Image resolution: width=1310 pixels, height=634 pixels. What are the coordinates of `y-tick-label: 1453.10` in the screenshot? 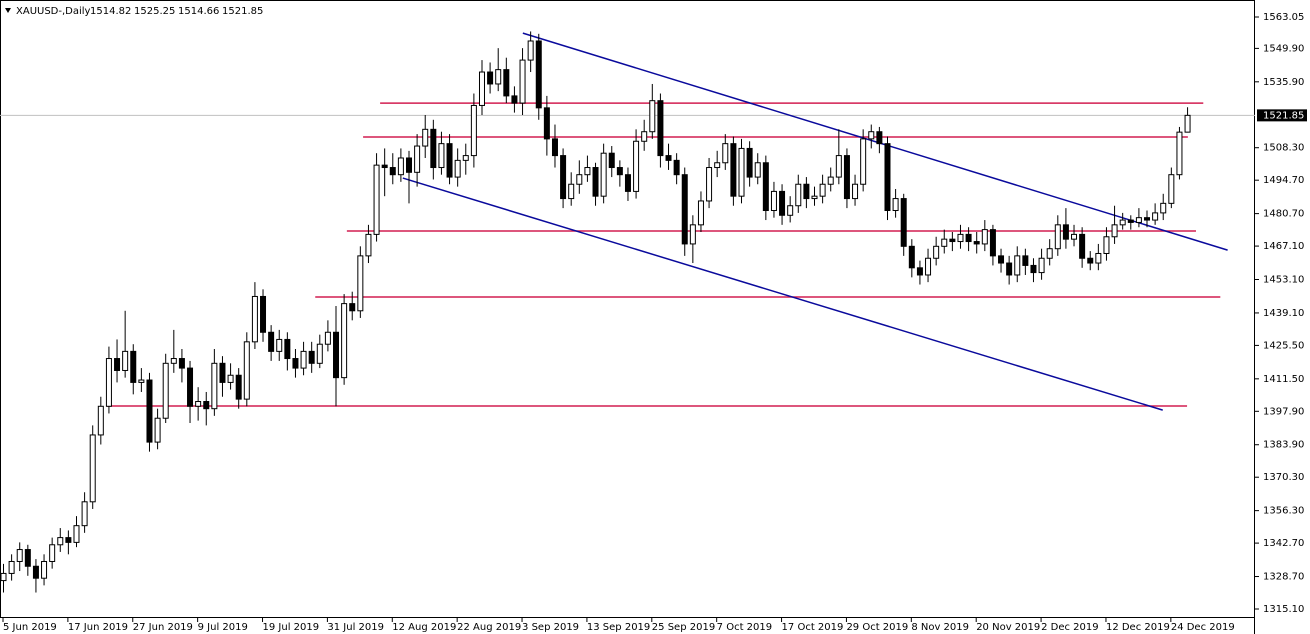 It's located at (1283, 280).